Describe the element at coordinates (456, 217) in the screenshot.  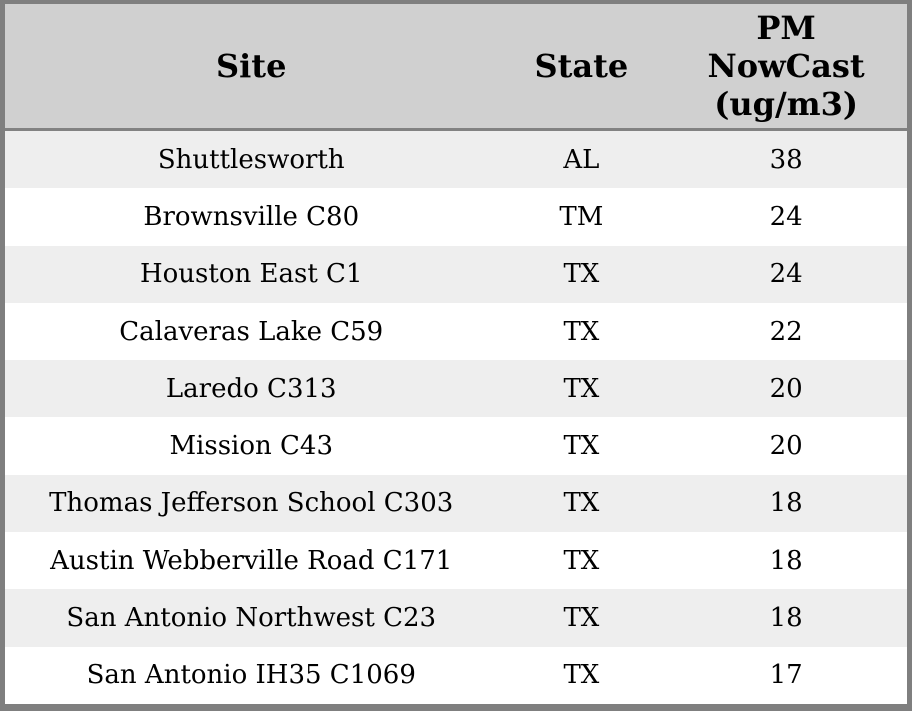
I see `table-row: Brownsville C80 TM 24` at that location.